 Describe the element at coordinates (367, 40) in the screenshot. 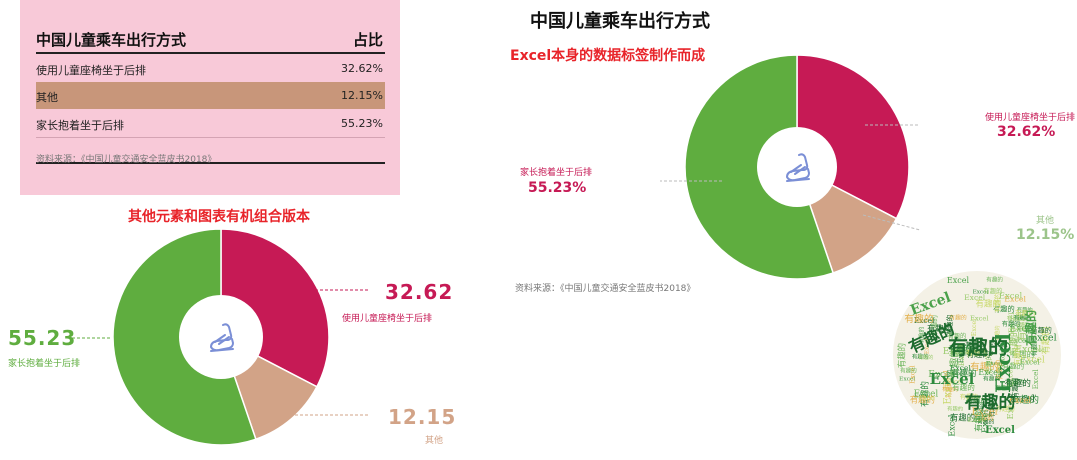

I see `table-header-share: 占比` at that location.